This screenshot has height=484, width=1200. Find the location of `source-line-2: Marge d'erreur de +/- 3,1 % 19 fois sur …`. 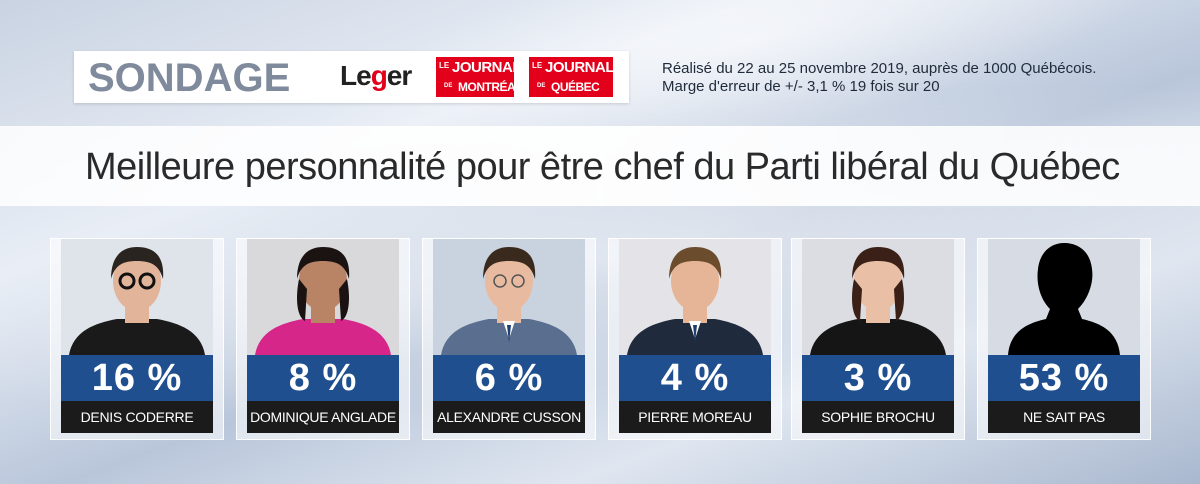

source-line-2: Marge d'erreur de +/- 3,1 % 19 fois sur … is located at coordinates (801, 86).